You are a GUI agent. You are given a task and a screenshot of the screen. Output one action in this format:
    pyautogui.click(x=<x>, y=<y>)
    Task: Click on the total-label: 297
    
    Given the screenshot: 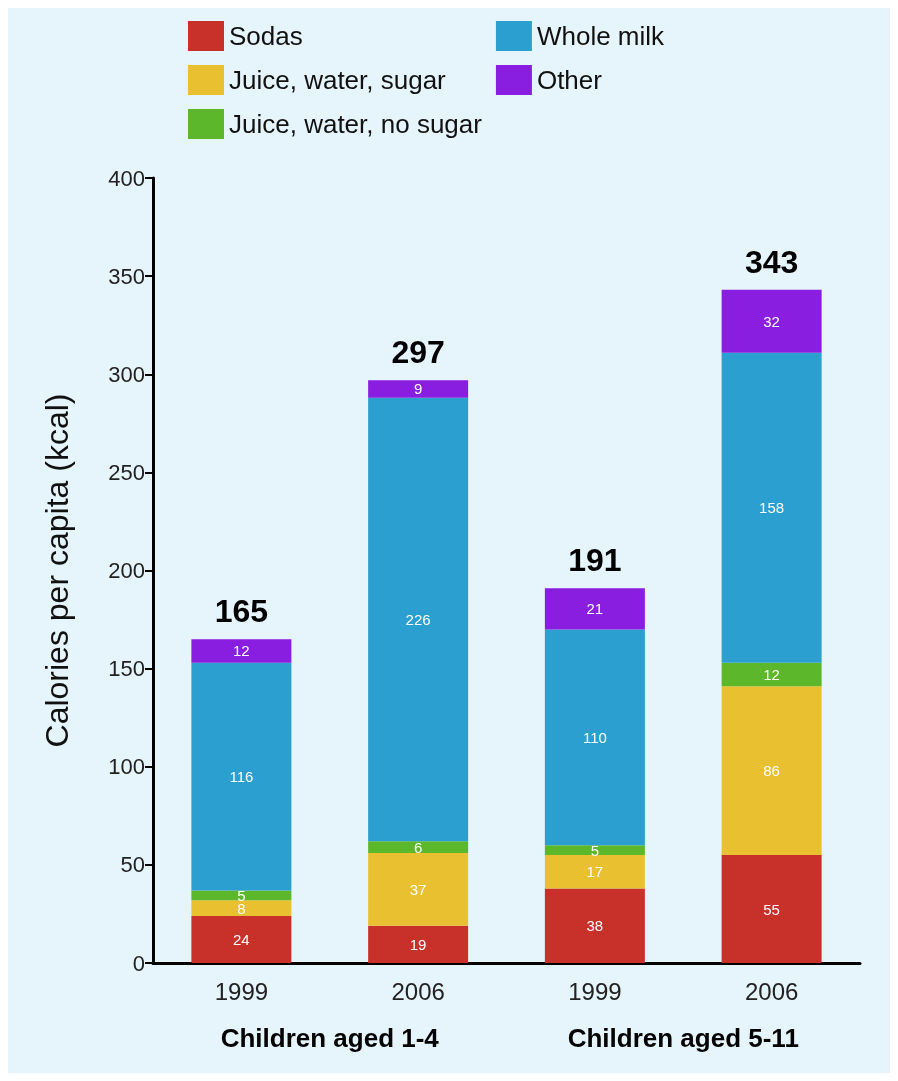 What is the action you would take?
    pyautogui.click(x=418, y=352)
    